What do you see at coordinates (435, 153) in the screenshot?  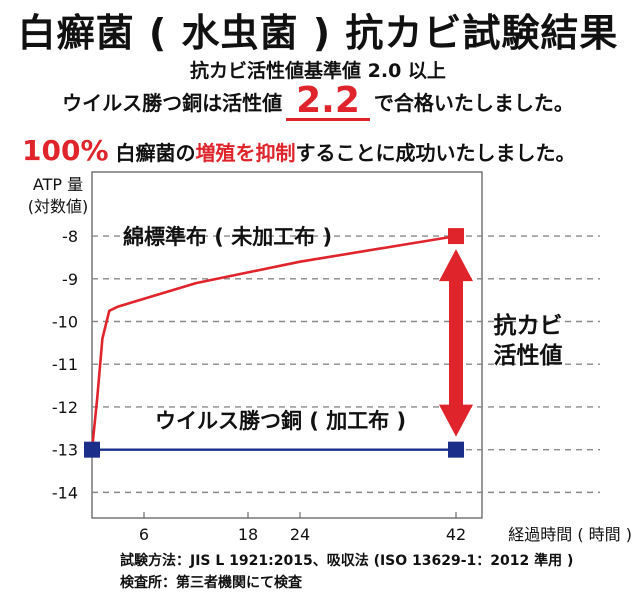 I see `summary-text-b: することに成功いたしました。` at bounding box center [435, 153].